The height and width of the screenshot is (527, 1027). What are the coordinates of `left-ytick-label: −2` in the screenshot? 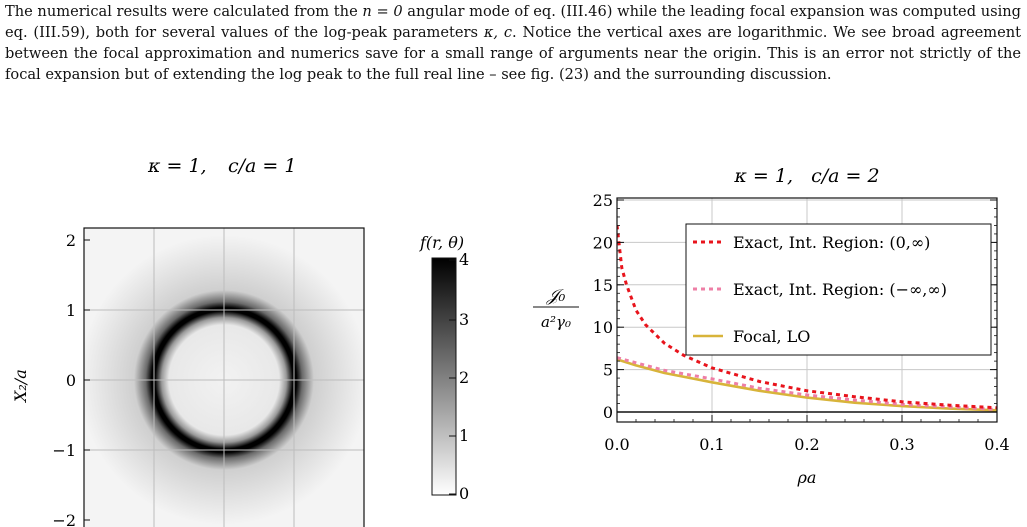 It's located at (64, 519).